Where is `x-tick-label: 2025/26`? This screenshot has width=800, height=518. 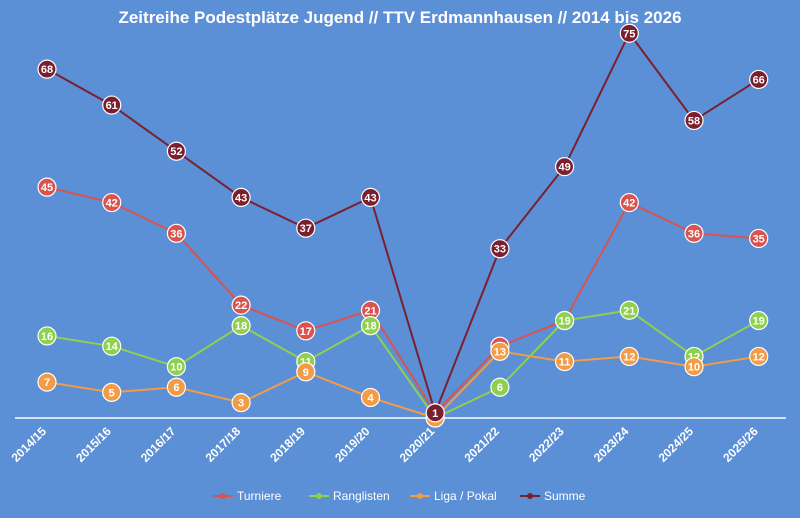
x-tick-label: 2025/26 is located at coordinates (740, 444).